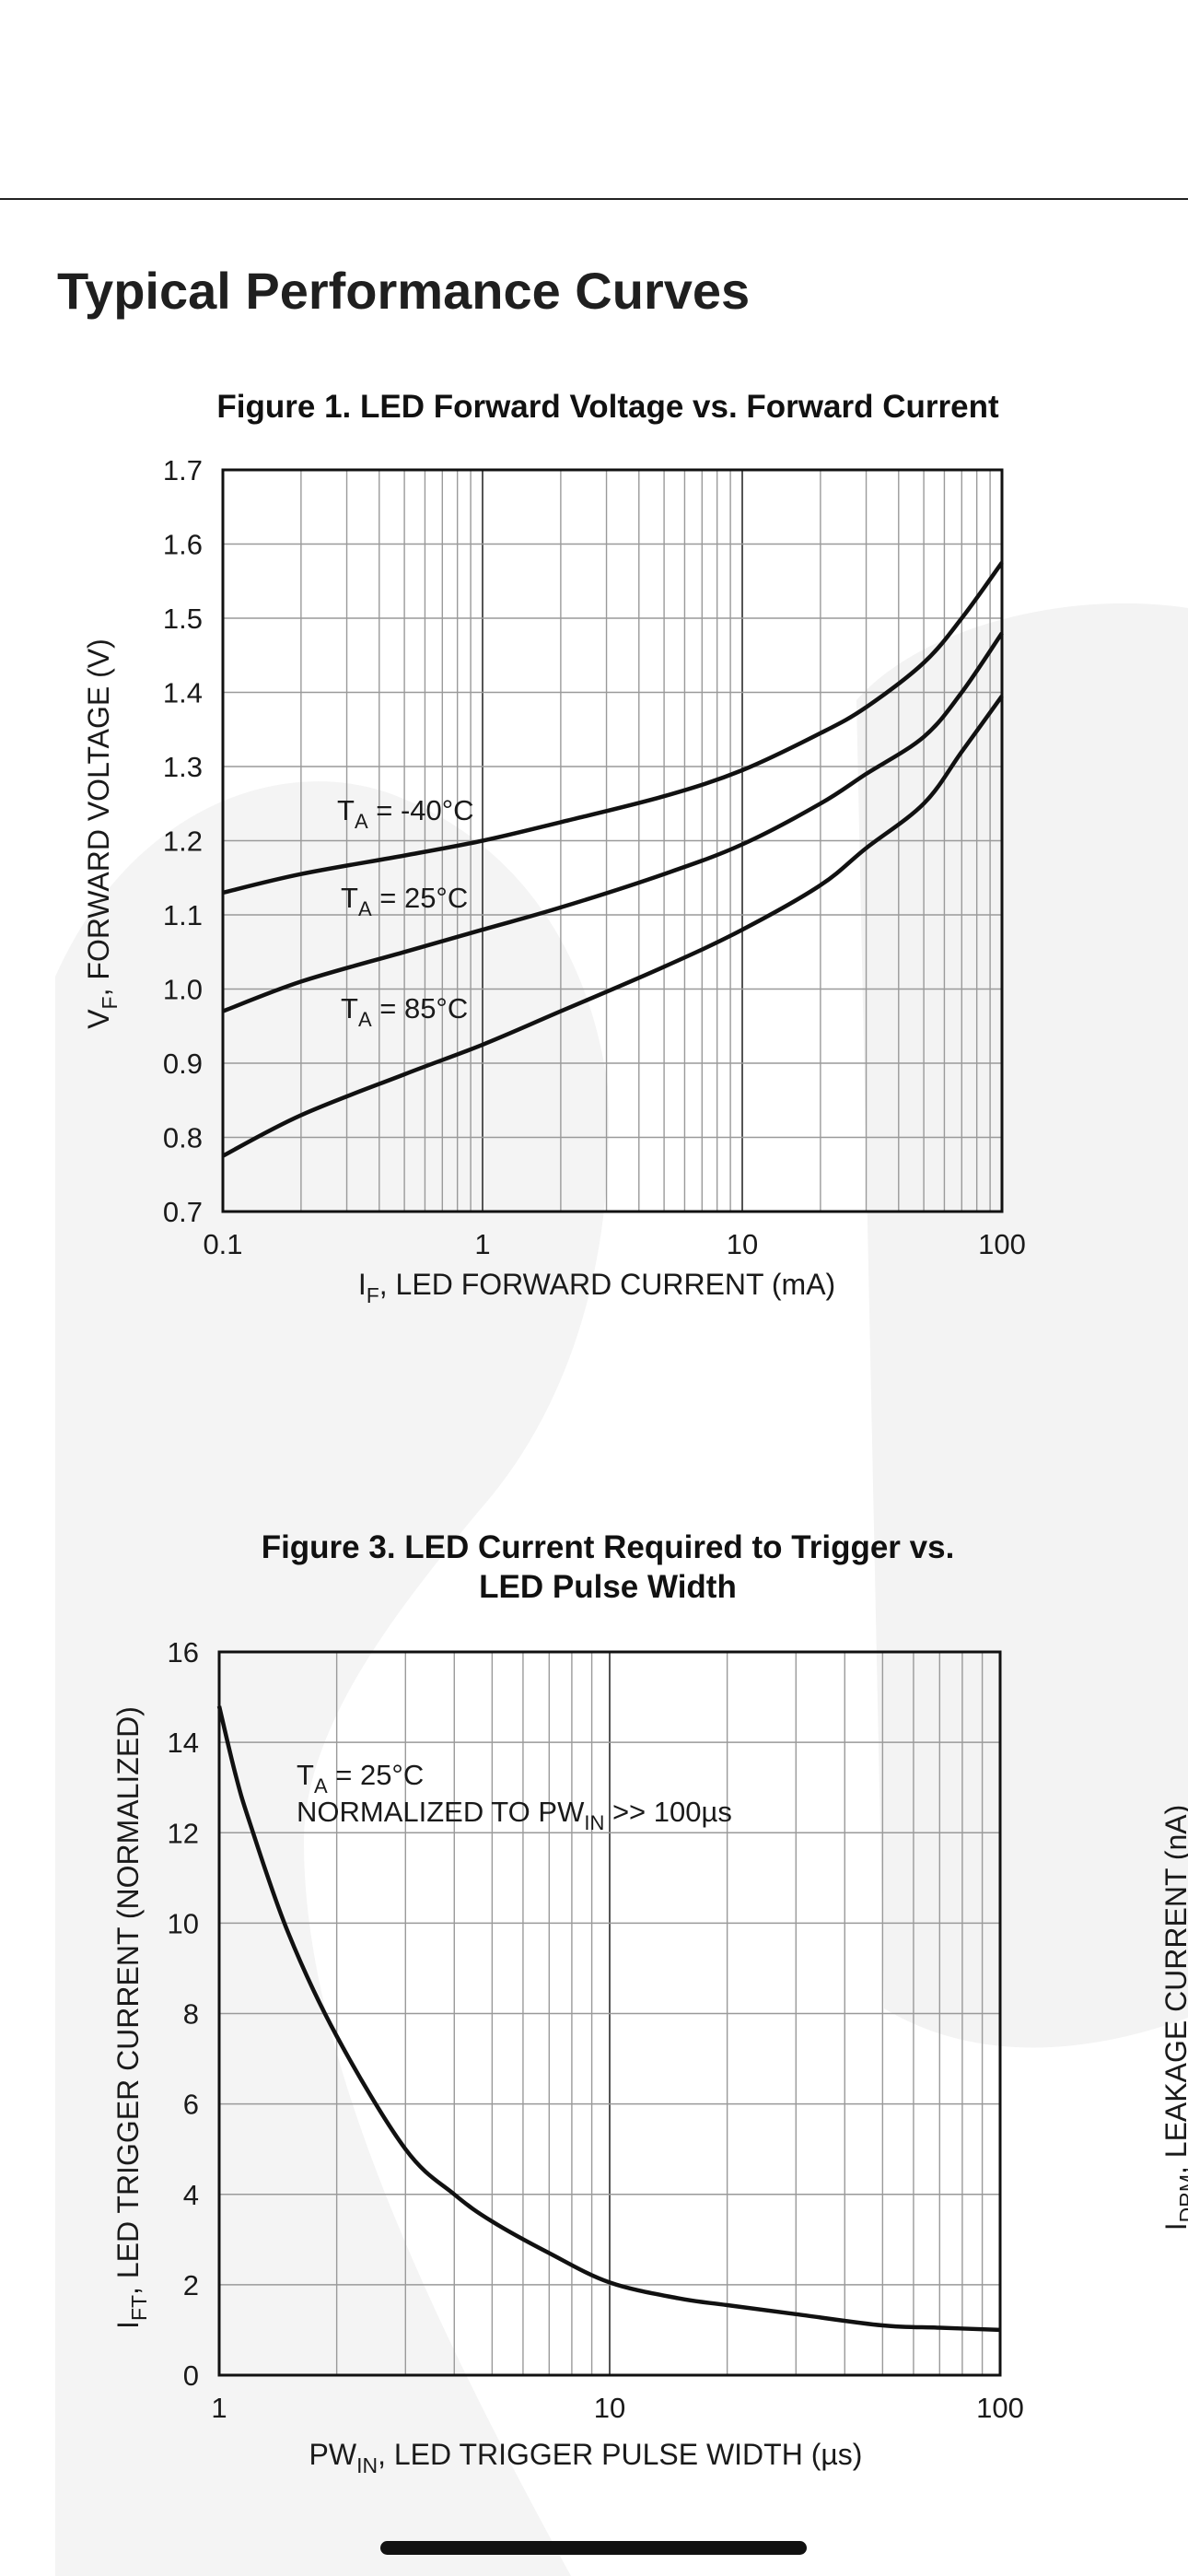  I want to click on y-tick-label: 1.4, so click(183, 693).